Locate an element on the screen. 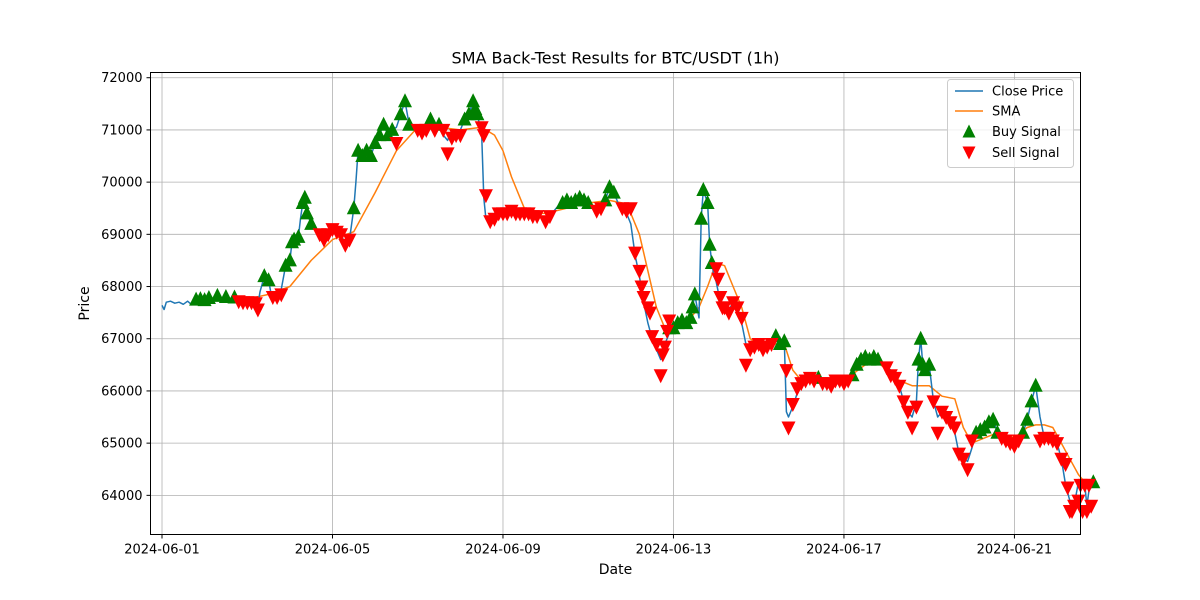  x-tick-label: 2024-06-09 is located at coordinates (503, 550).